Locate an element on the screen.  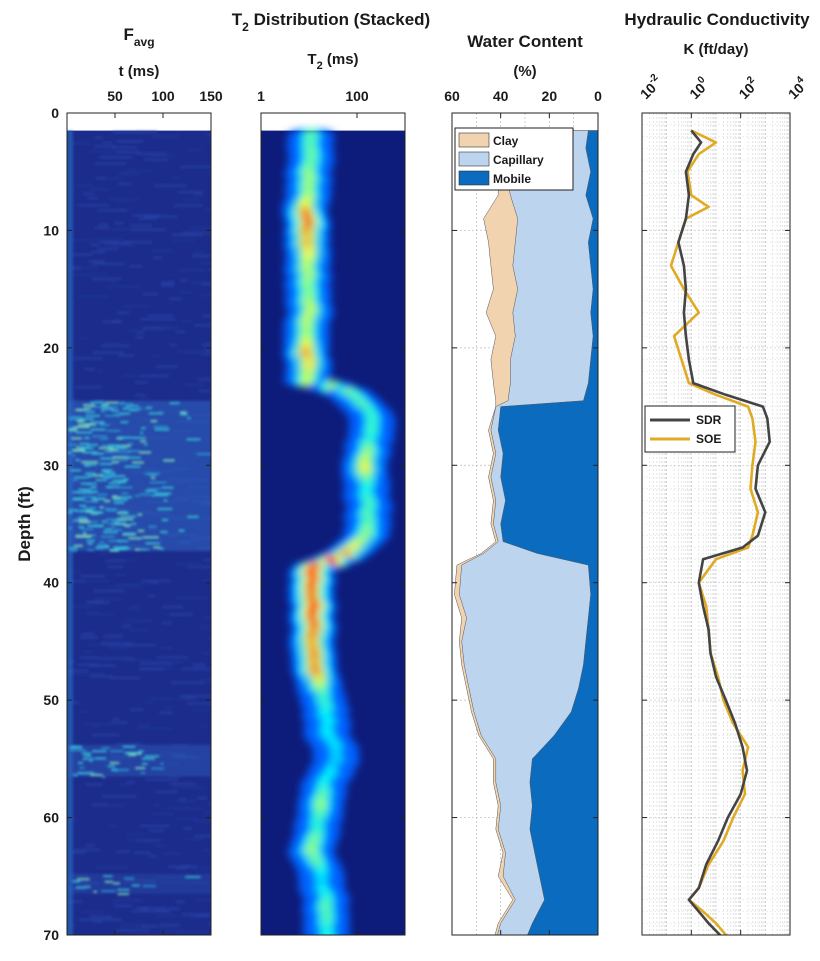
x-tick-label: 60 is located at coordinates (452, 96).